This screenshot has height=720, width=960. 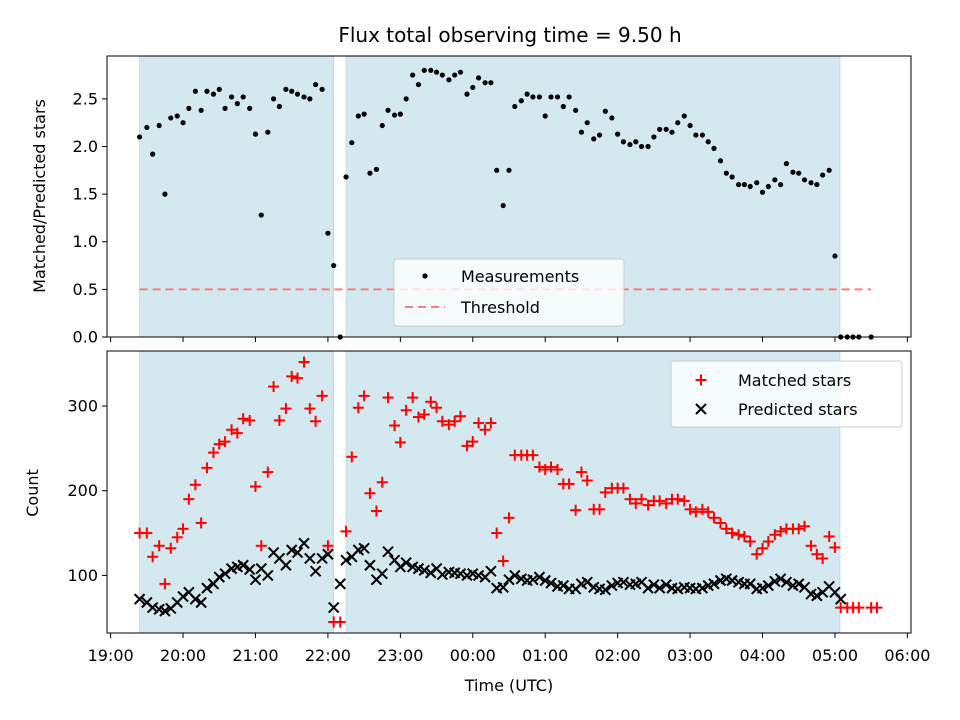 I want to click on x-tick-label: 19:00, so click(x=111, y=655).